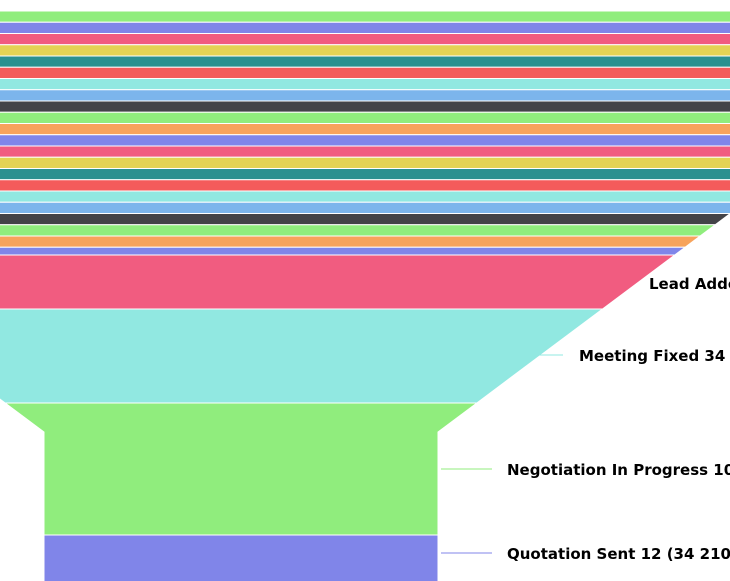 The image size is (730, 581). I want to click on stage-label-4: Quotation Sent 12 (34 210), so click(618, 554).